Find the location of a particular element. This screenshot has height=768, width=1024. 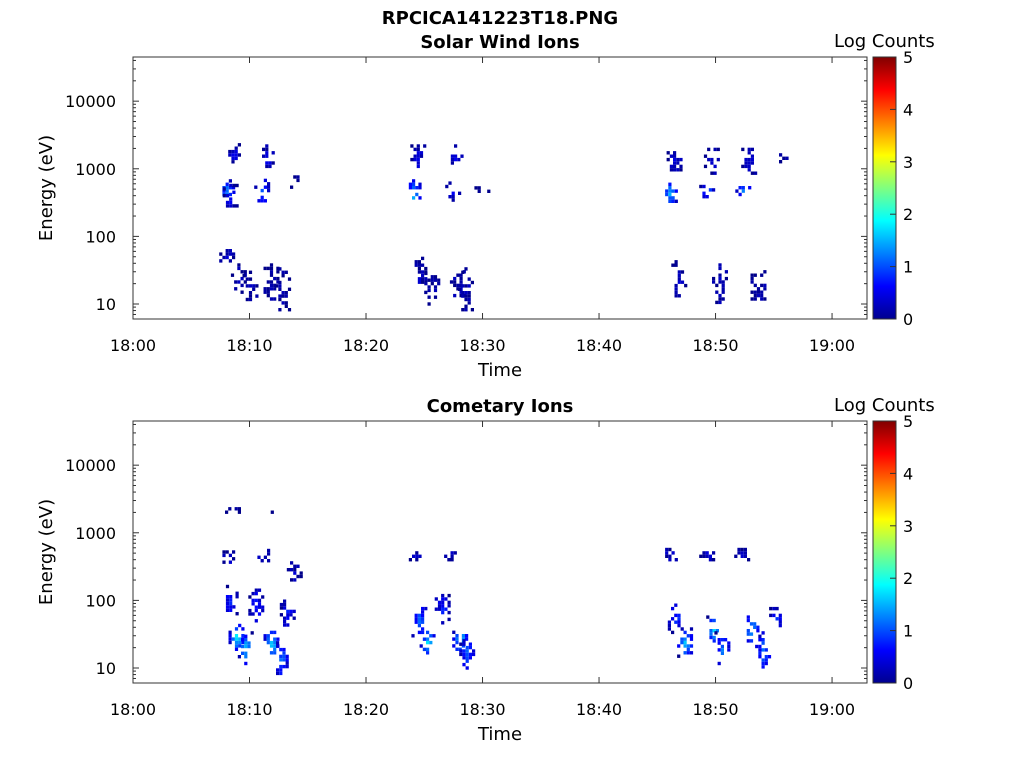

panel-title: Solar Wind Ions is located at coordinates (499, 42).